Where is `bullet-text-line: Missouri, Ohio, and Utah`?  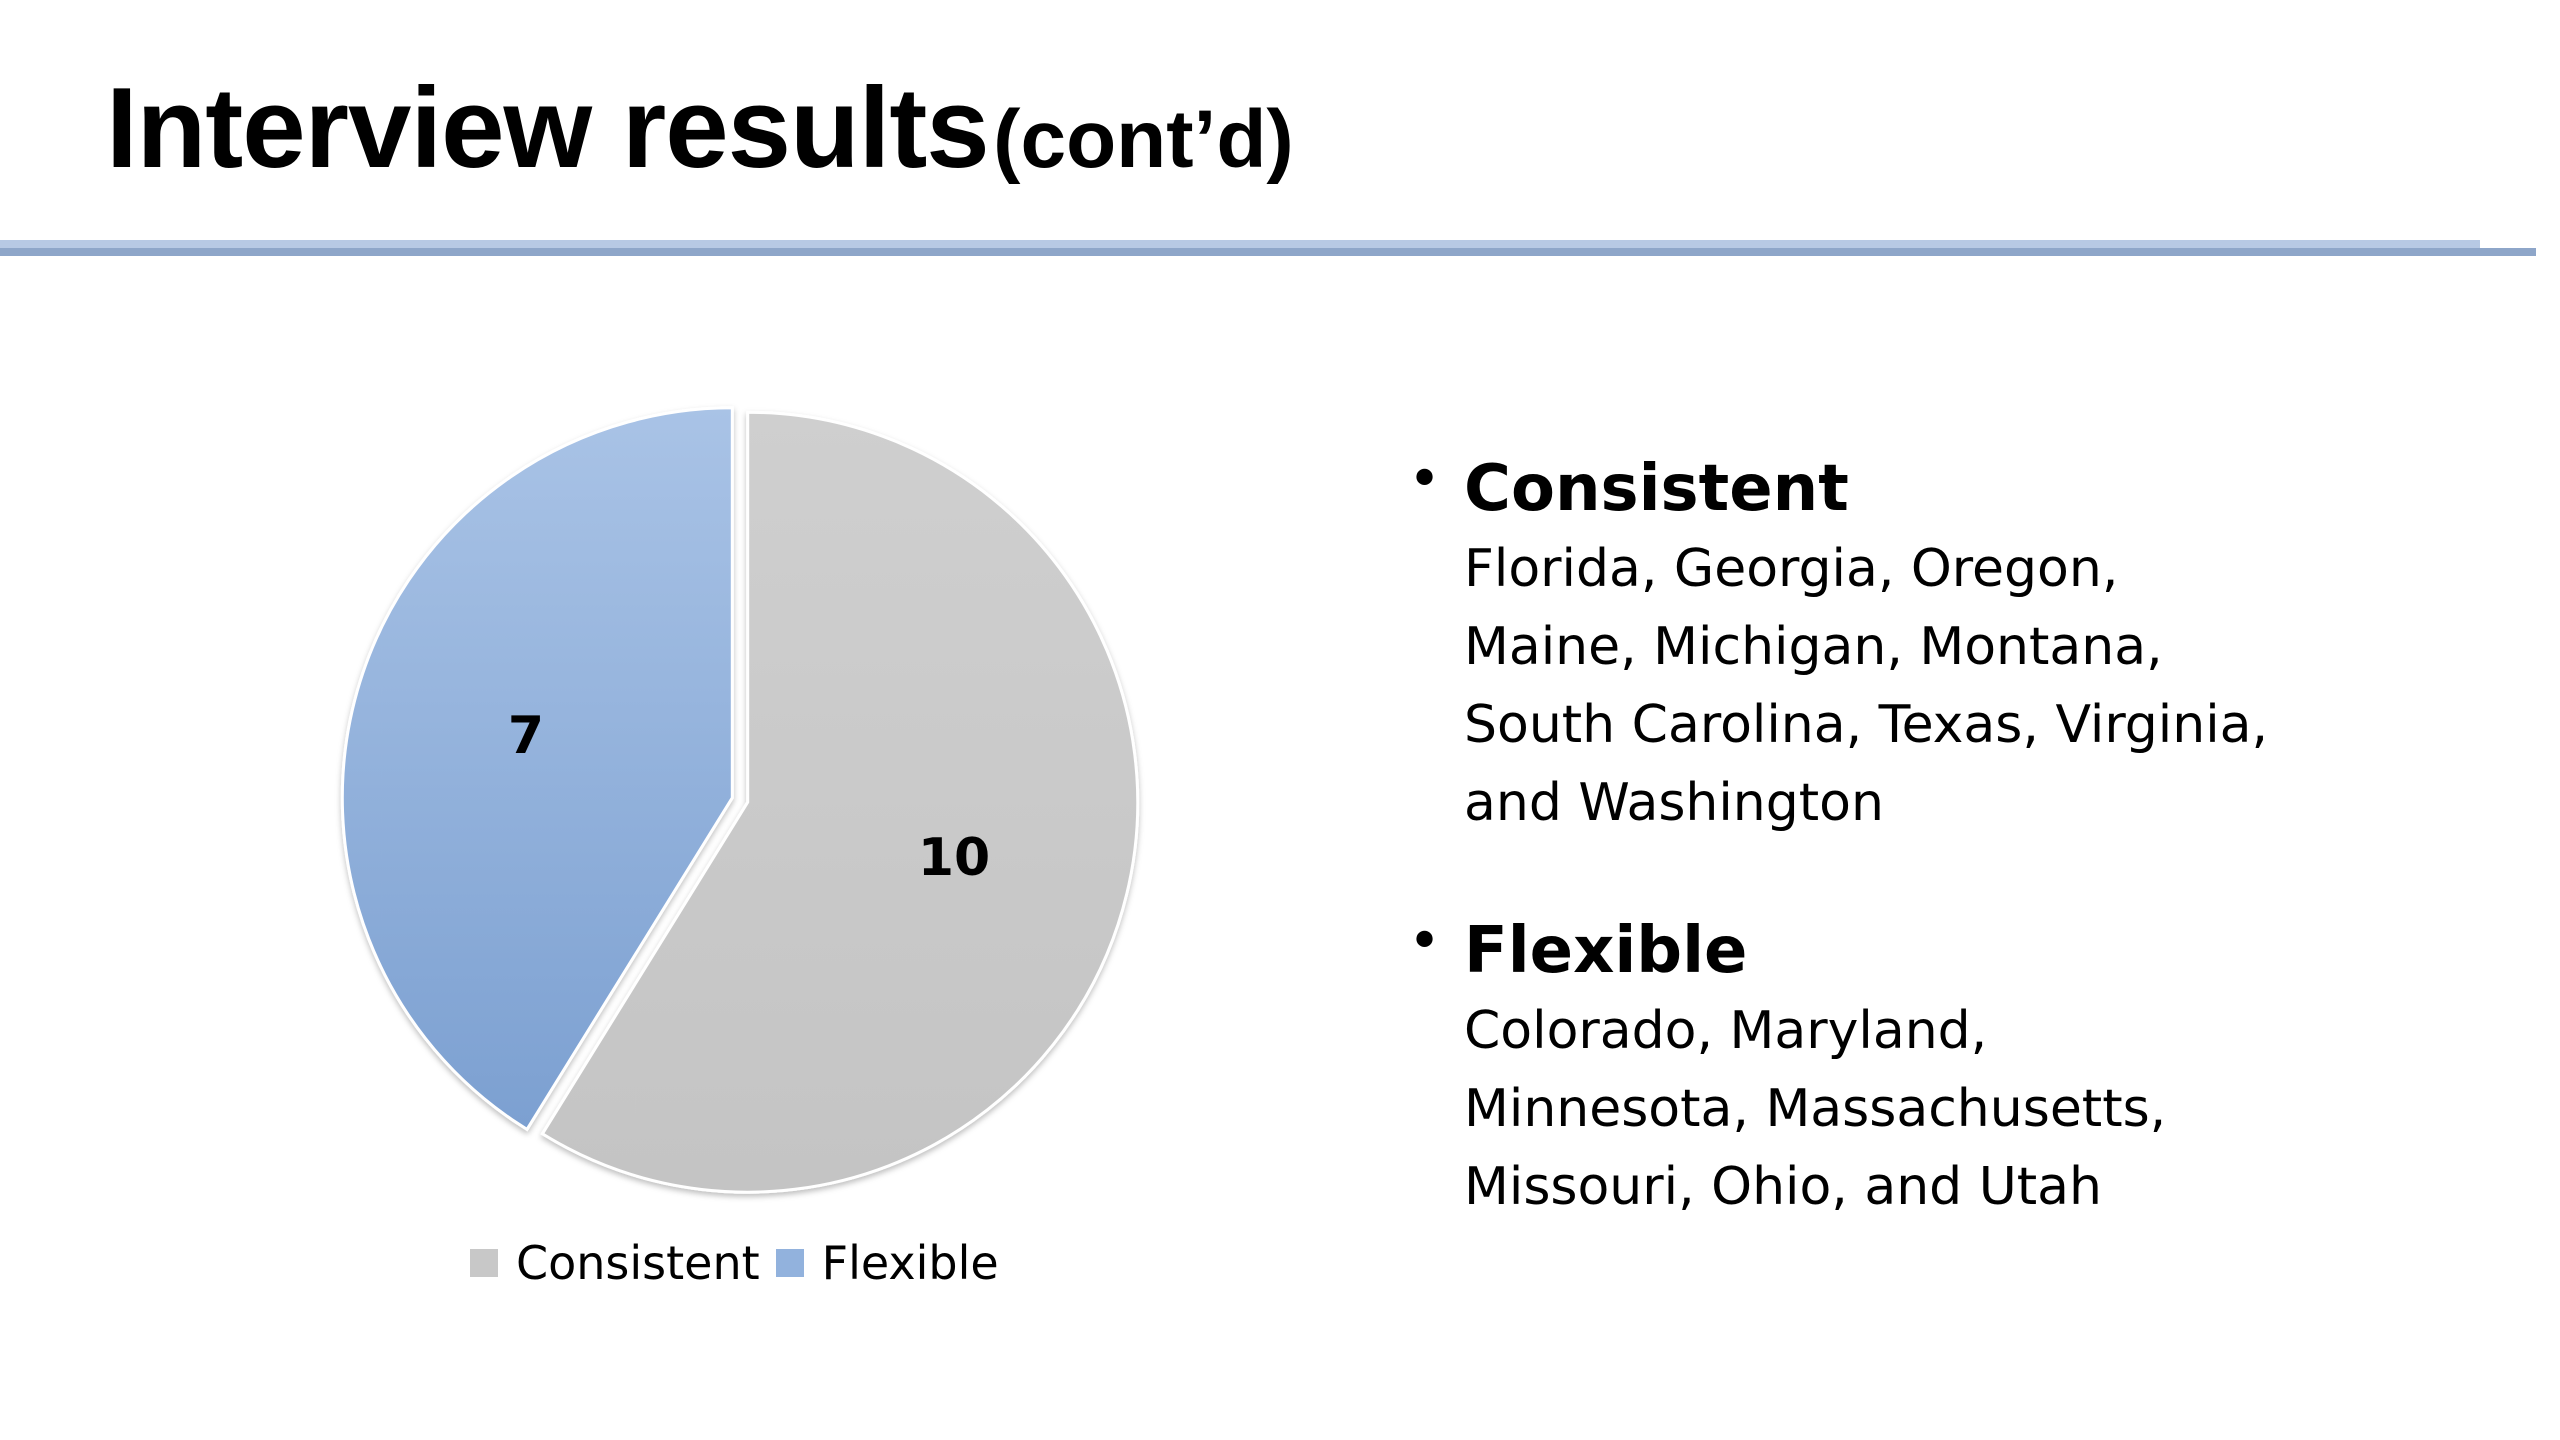
bullet-text-line: Missouri, Ohio, and Utah is located at coordinates (1783, 1187).